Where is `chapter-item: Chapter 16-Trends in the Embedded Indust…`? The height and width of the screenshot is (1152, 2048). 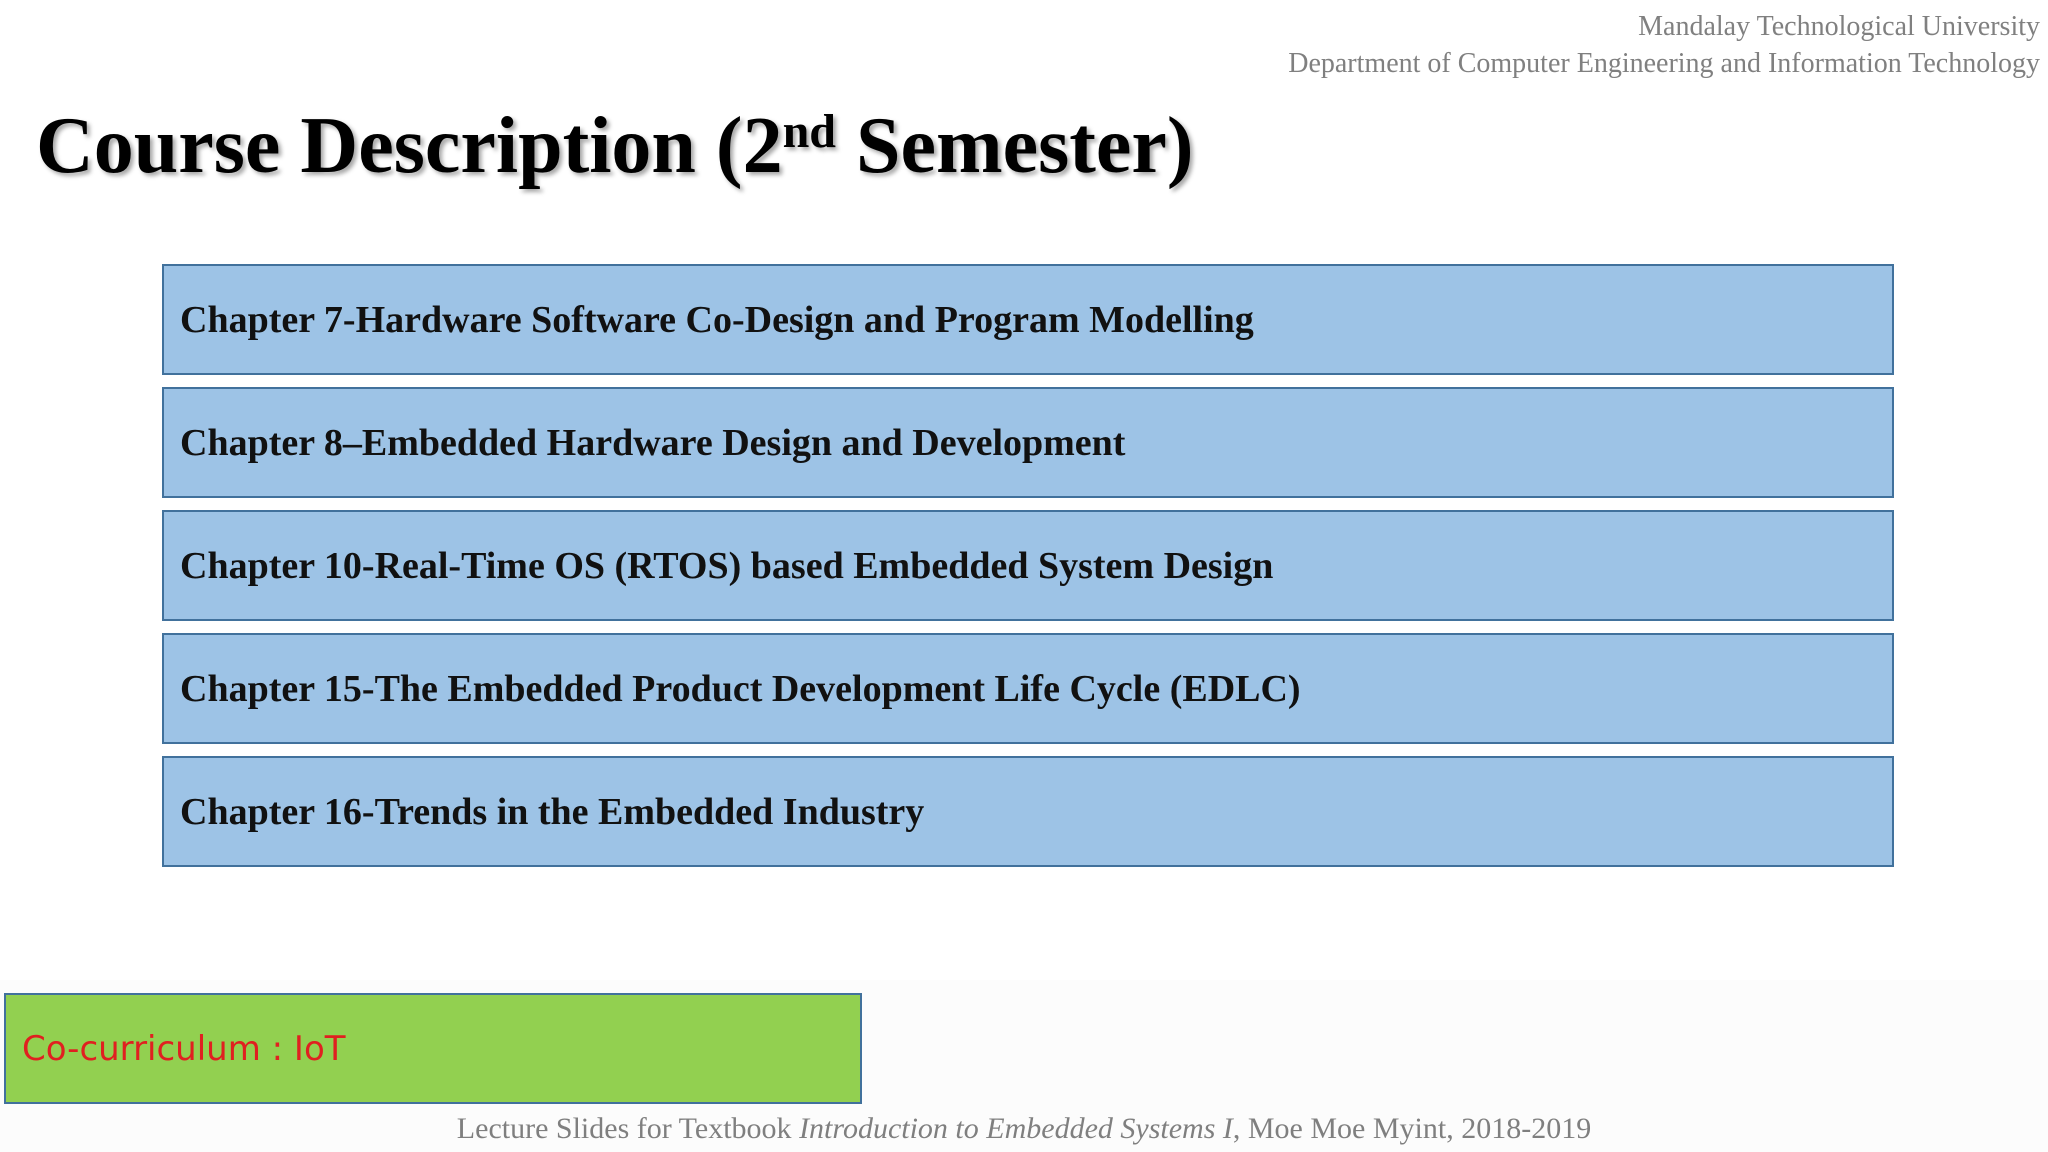 chapter-item: Chapter 16-Trends in the Embedded Indust… is located at coordinates (1028, 811).